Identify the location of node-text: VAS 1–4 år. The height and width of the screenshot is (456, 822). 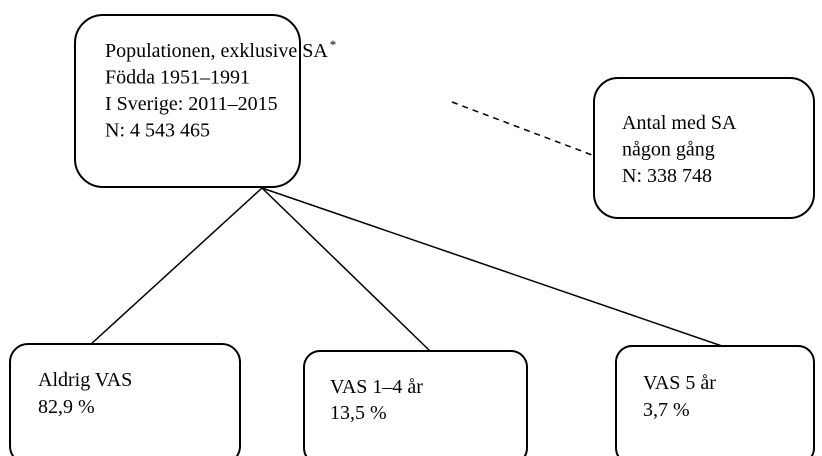
(376, 387).